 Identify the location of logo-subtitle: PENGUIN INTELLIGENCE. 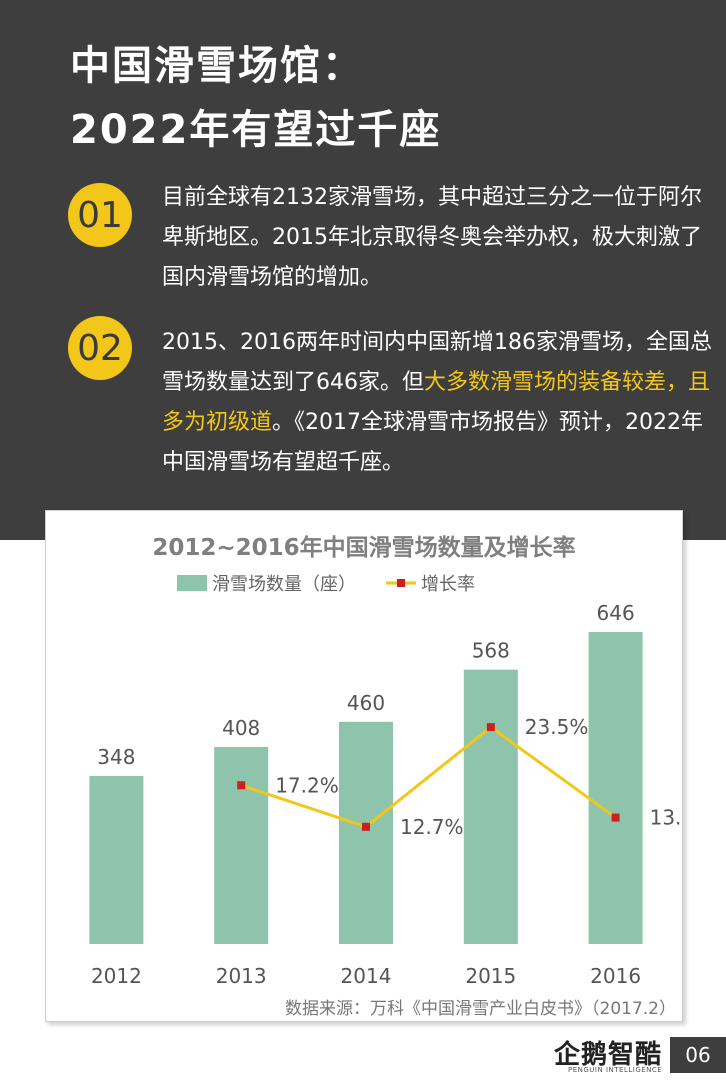
(615, 1070).